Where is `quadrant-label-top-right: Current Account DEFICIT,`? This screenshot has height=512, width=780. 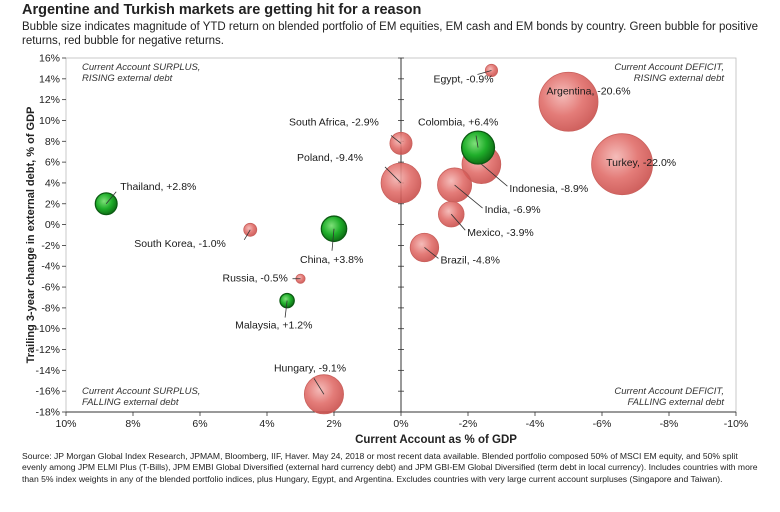 quadrant-label-top-right: Current Account DEFICIT, is located at coordinates (669, 67).